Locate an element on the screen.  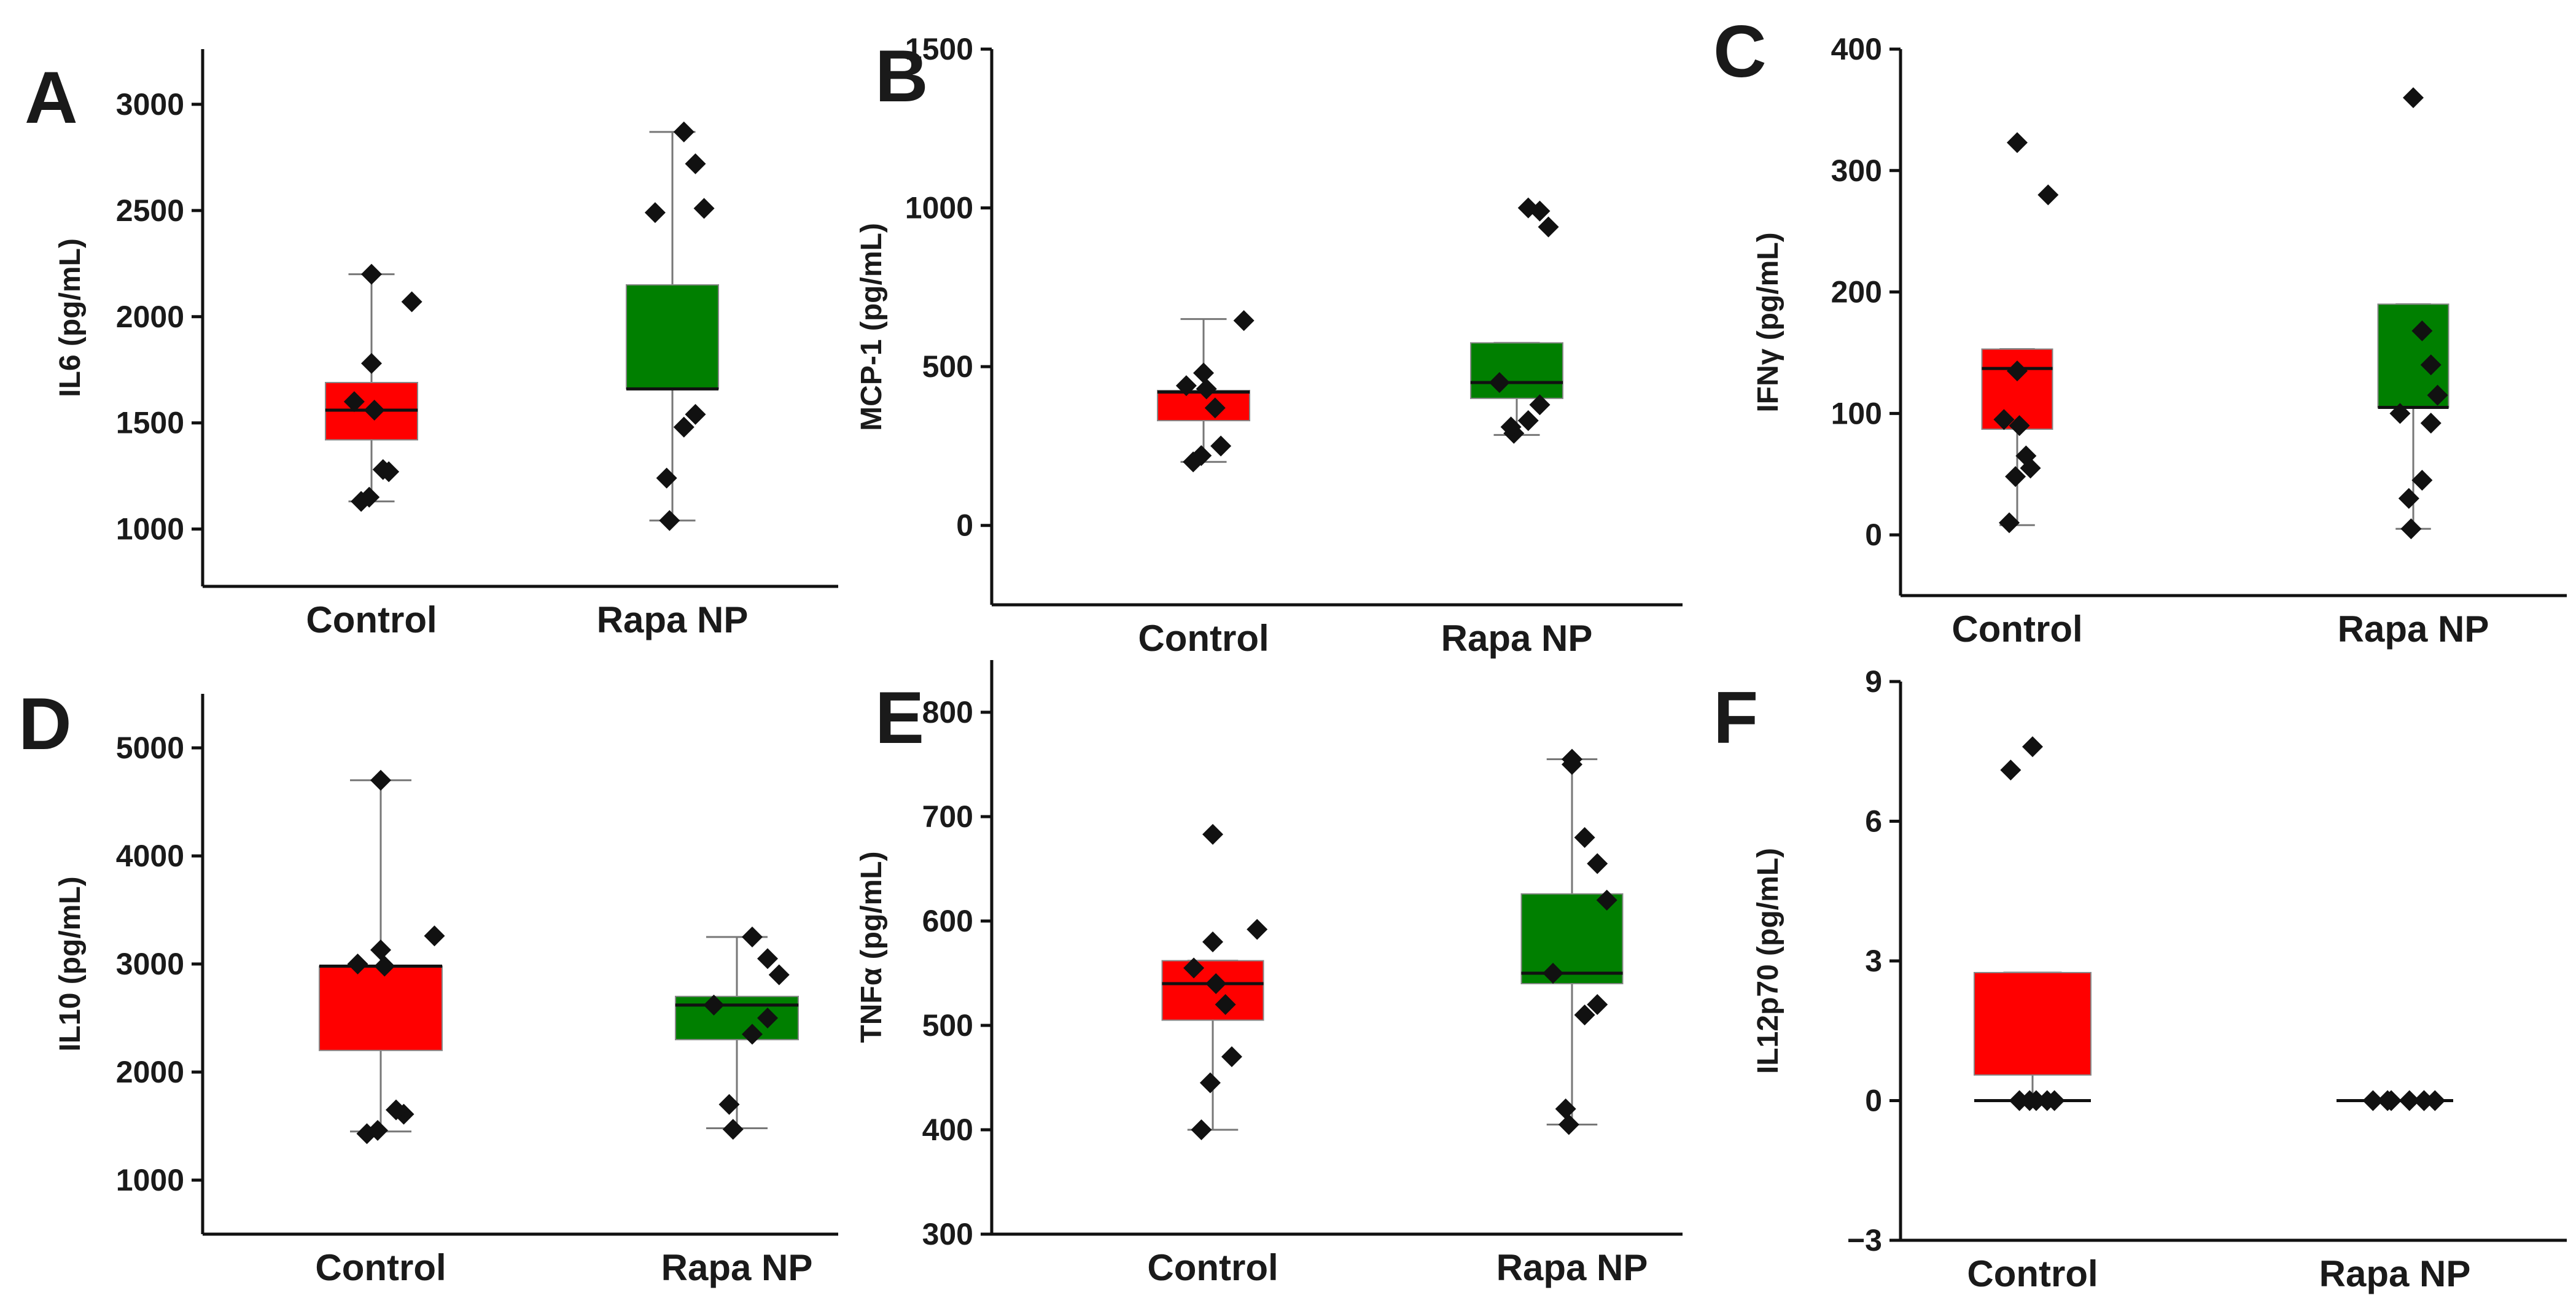
y-tick-label: 200 is located at coordinates (1856, 292).